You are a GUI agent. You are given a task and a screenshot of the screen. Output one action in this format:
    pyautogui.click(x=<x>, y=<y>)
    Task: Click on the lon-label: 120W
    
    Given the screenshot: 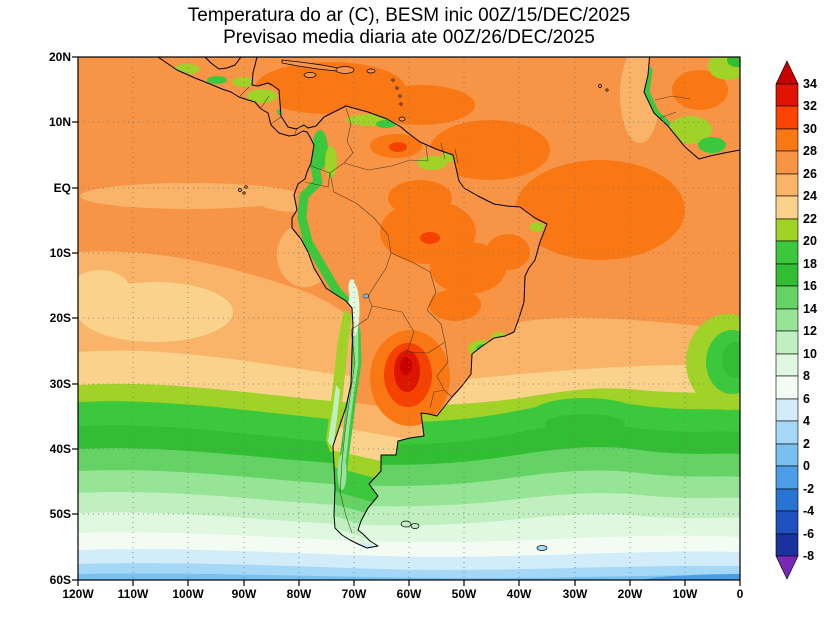 What is the action you would take?
    pyautogui.click(x=78, y=594)
    